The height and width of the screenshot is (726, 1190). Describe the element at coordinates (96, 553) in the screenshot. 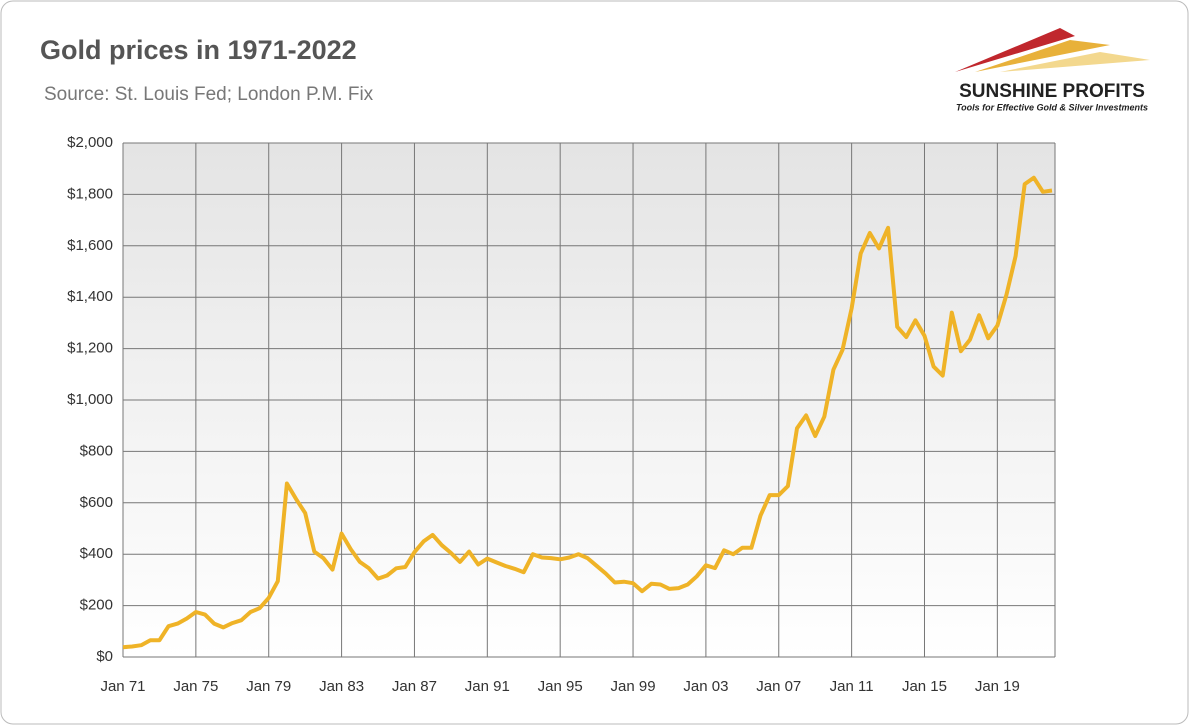

I see `y-tick-label: $400` at that location.